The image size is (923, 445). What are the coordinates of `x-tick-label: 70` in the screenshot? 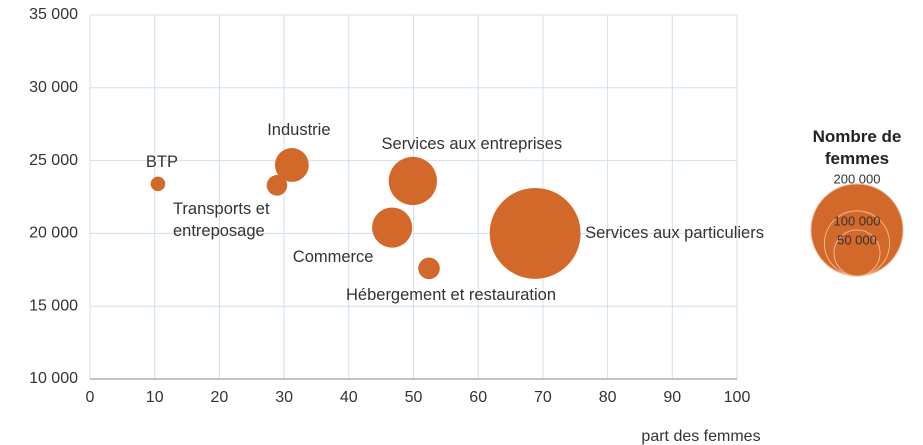 It's located at (543, 397).